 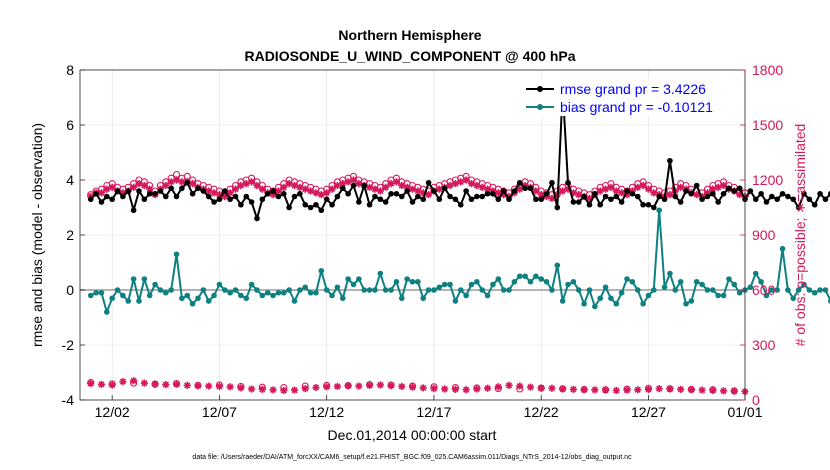 I want to click on y2-axis-label: # of obs: o=possible; ∗=assimilated, so click(x=800, y=235).